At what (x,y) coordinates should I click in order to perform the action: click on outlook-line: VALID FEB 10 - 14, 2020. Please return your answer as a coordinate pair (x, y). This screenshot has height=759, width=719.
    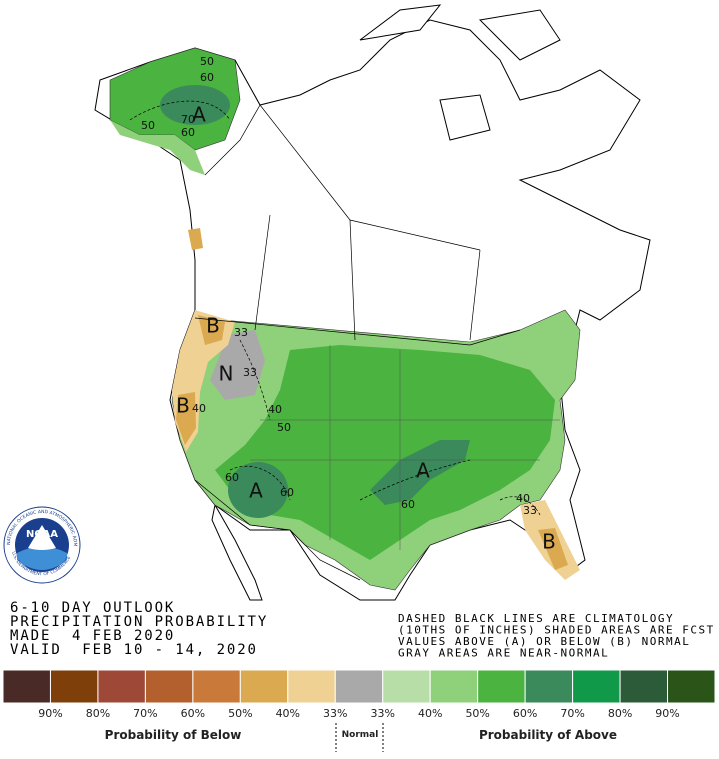
    Looking at the image, I should click on (134, 650).